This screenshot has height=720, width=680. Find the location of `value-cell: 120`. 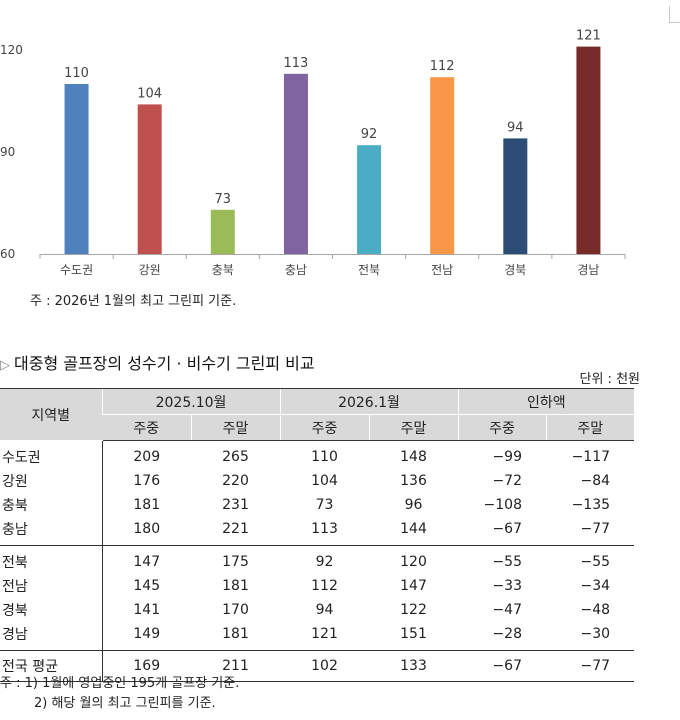

value-cell: 120 is located at coordinates (413, 562).